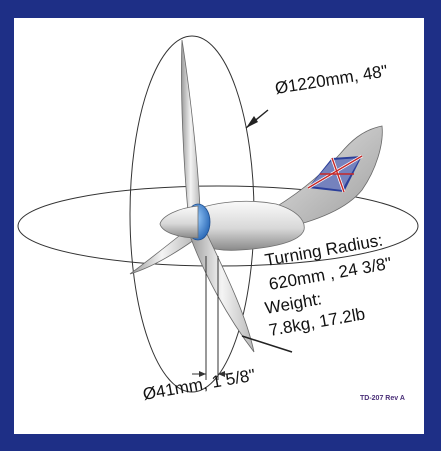 The height and width of the screenshot is (451, 441). Describe the element at coordinates (162, 253) in the screenshot. I see `blade-left` at that location.